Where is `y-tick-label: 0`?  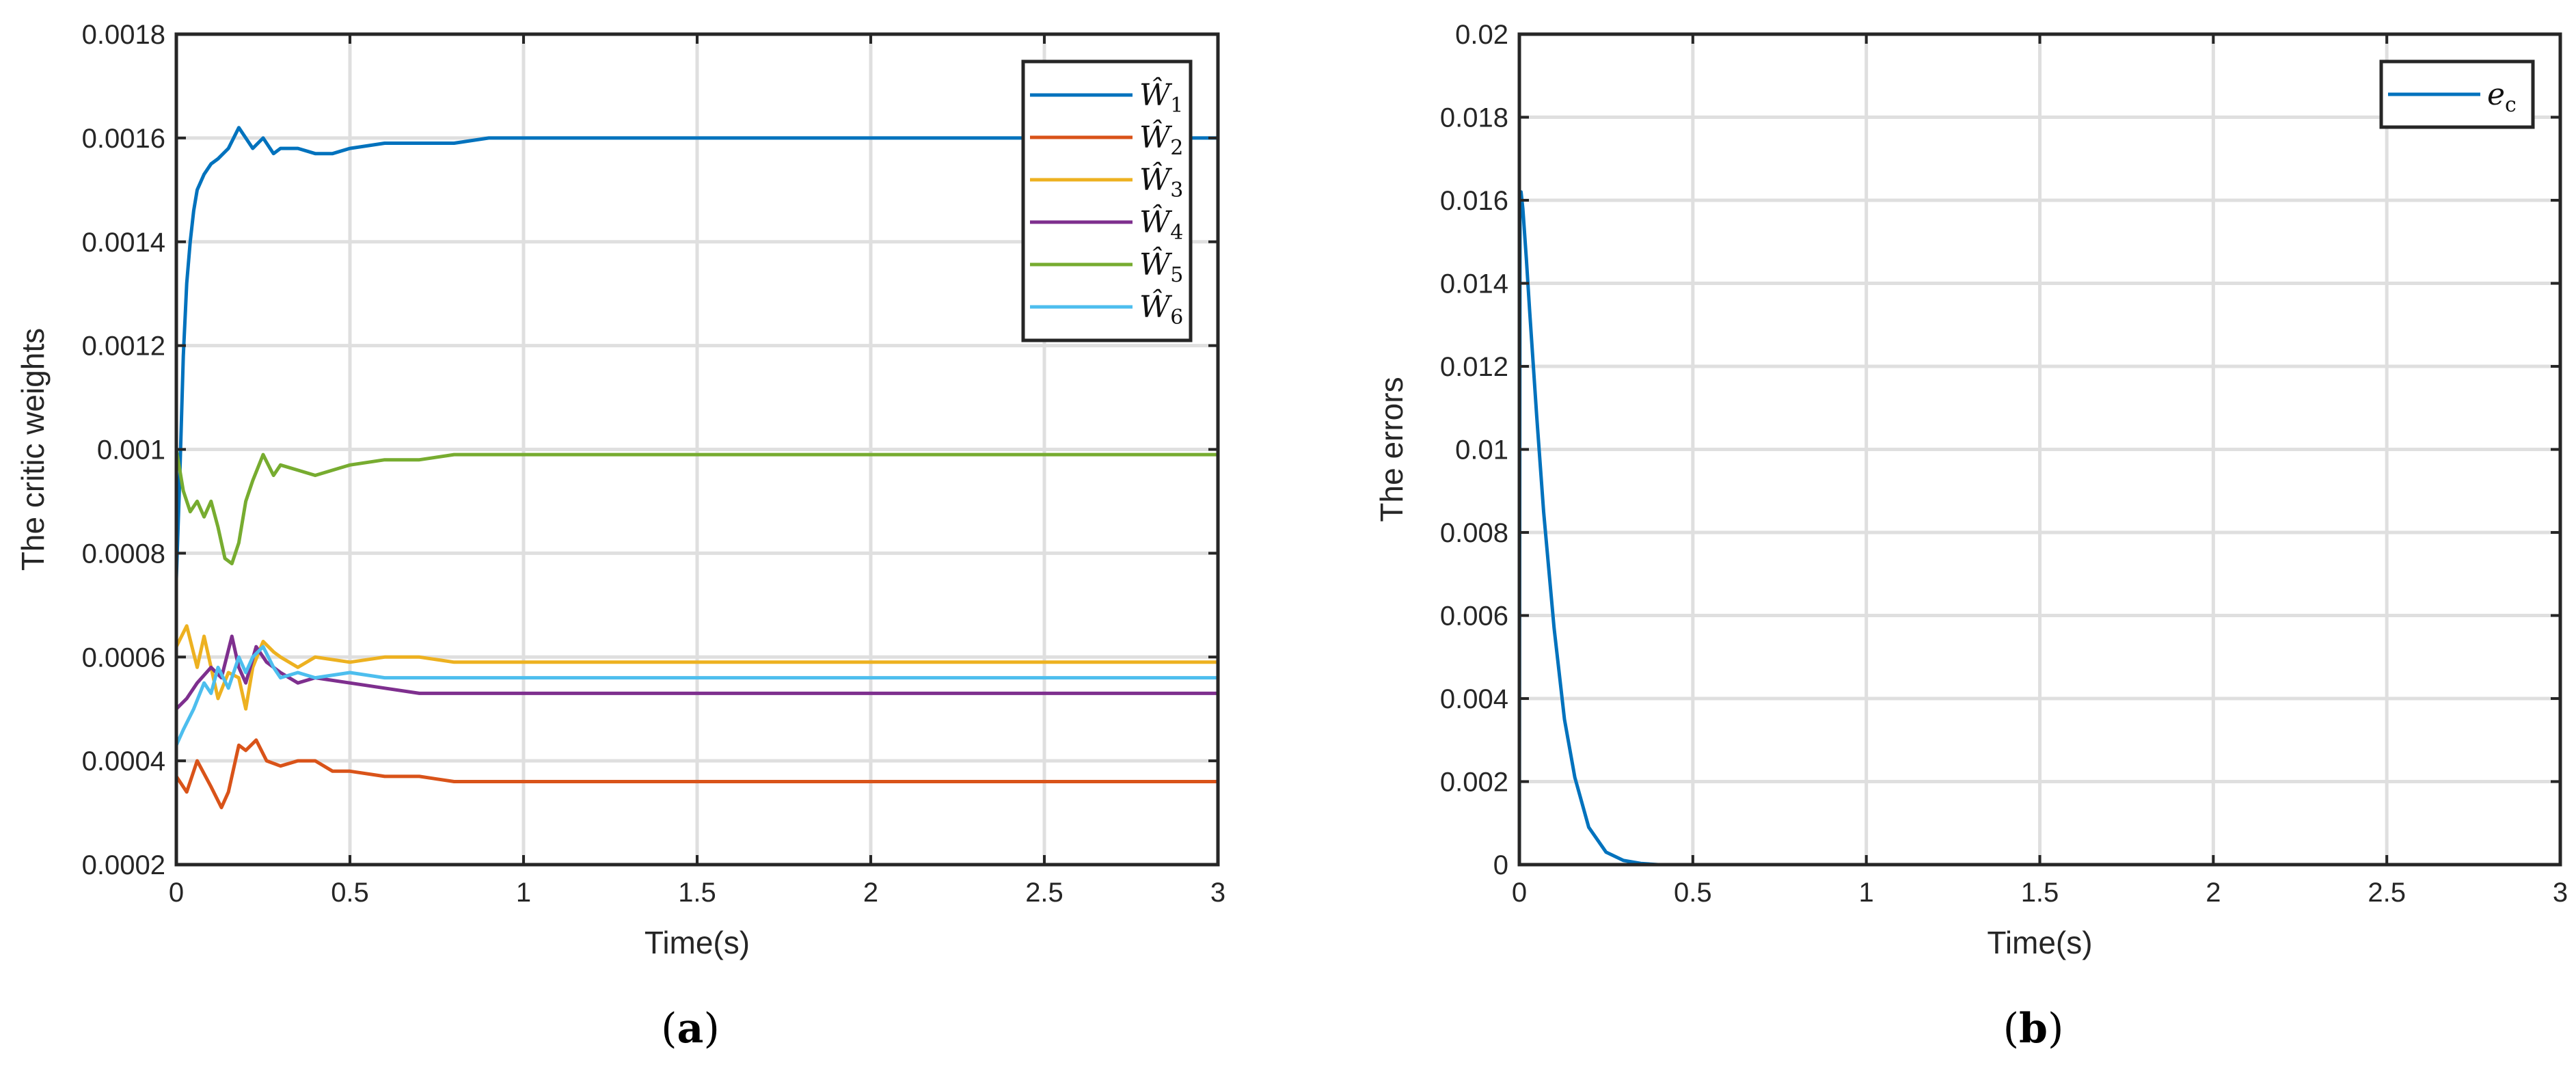 y-tick-label: 0 is located at coordinates (1501, 865).